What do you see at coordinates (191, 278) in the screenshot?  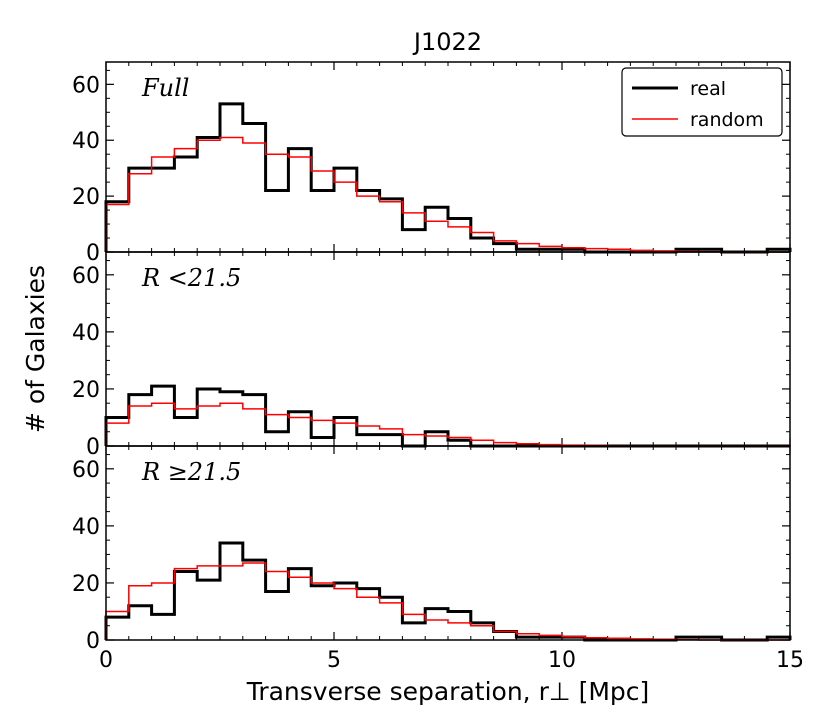 I see `panel-label: R <21.5` at bounding box center [191, 278].